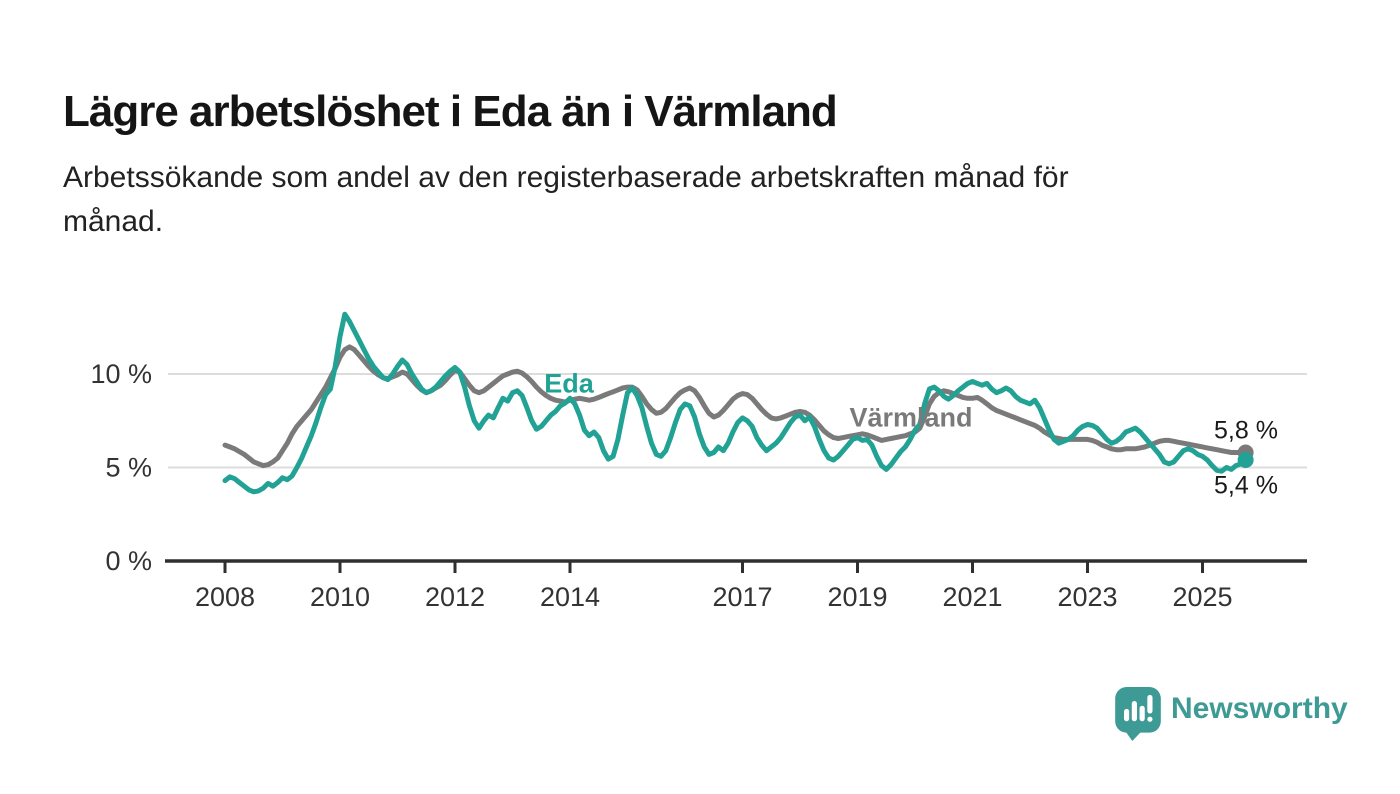 The image size is (1400, 794). Describe the element at coordinates (1150, 704) in the screenshot. I see `logo-exclamation-bar` at that location.